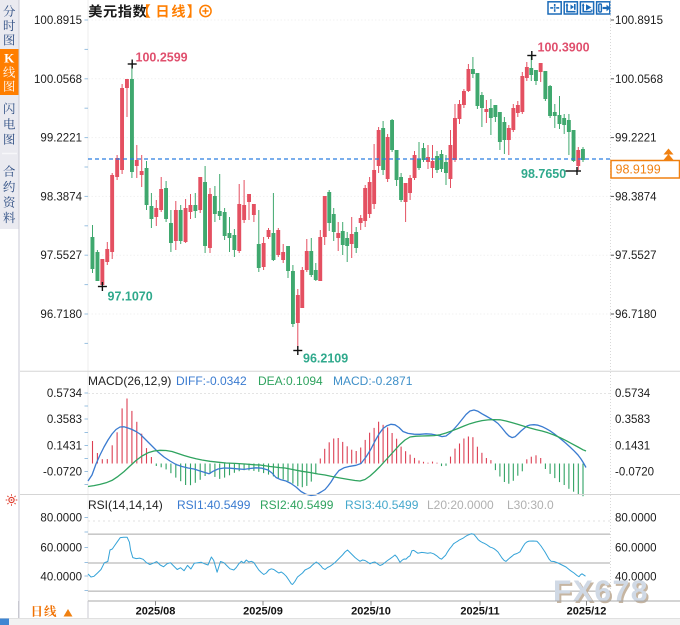 This screenshot has height=625, width=680. What do you see at coordinates (125, 505) in the screenshot?
I see `svg-text: RSI(14,14,14)` at bounding box center [125, 505].